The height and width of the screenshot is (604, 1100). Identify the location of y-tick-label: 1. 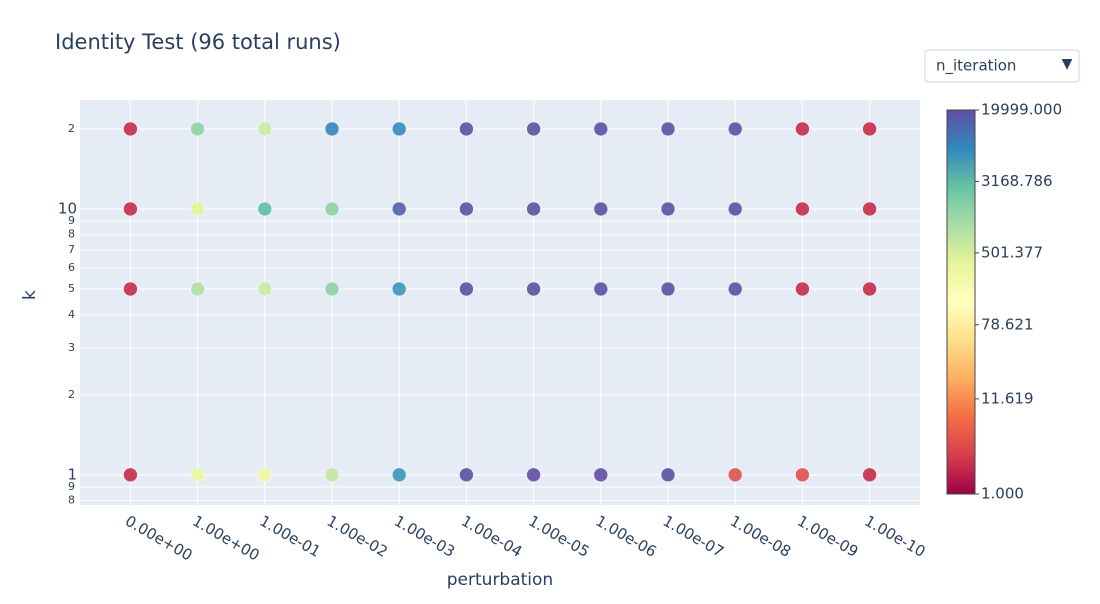
(72, 474).